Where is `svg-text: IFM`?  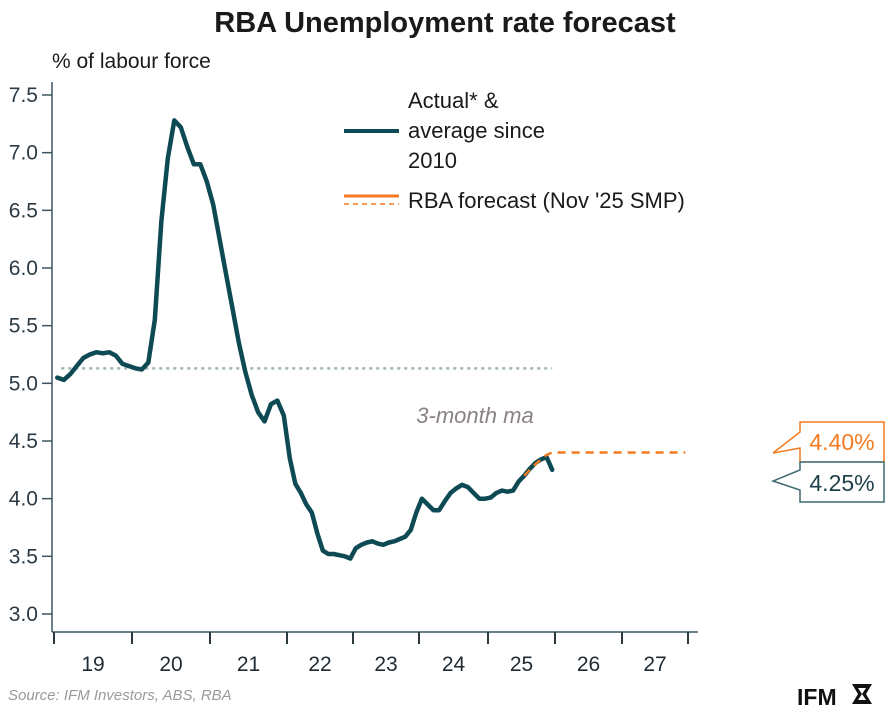
svg-text: IFM is located at coordinates (817, 697).